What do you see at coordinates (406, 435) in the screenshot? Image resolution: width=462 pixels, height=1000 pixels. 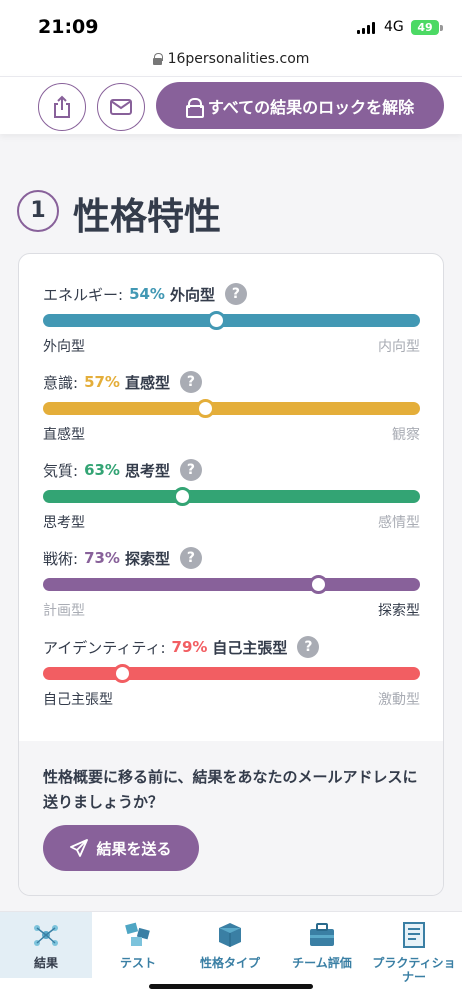 I see `trait-right-label: 観察` at bounding box center [406, 435].